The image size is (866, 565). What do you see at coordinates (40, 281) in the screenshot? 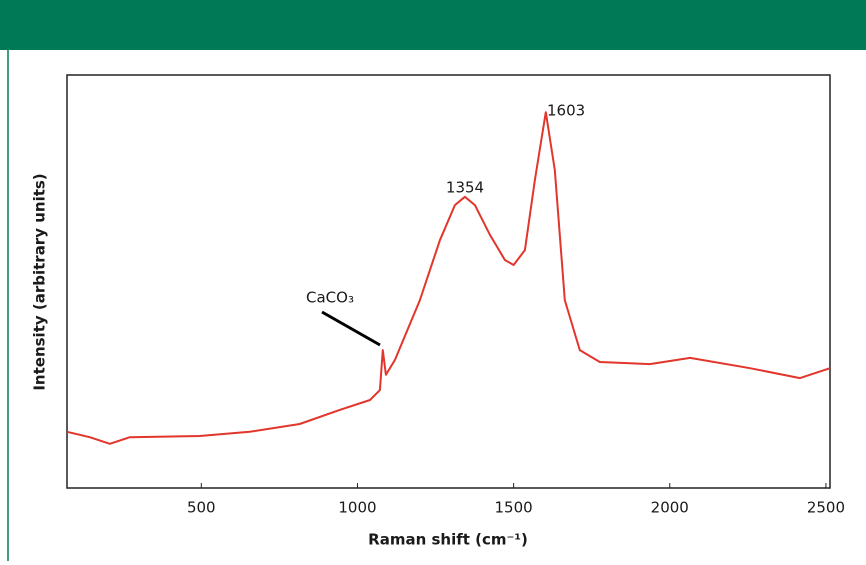
I see `y-axis-title: Intensity (arbitrary units)` at bounding box center [40, 281].